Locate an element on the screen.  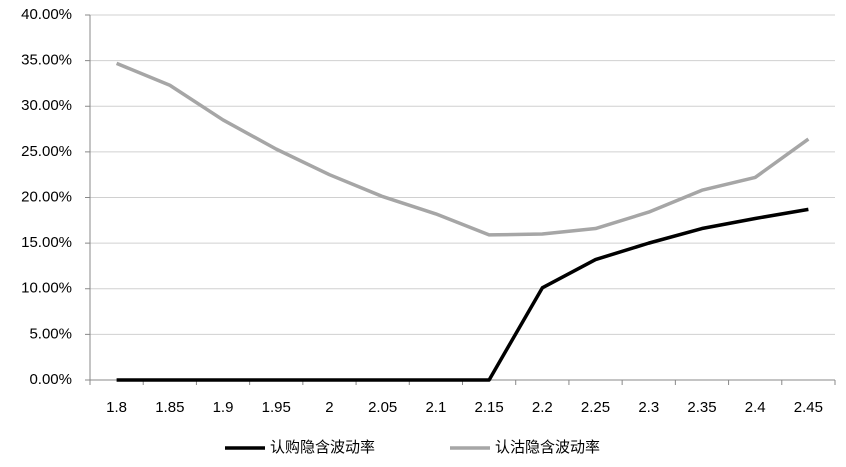
x-tick-label: 2.1 is located at coordinates (435, 407).